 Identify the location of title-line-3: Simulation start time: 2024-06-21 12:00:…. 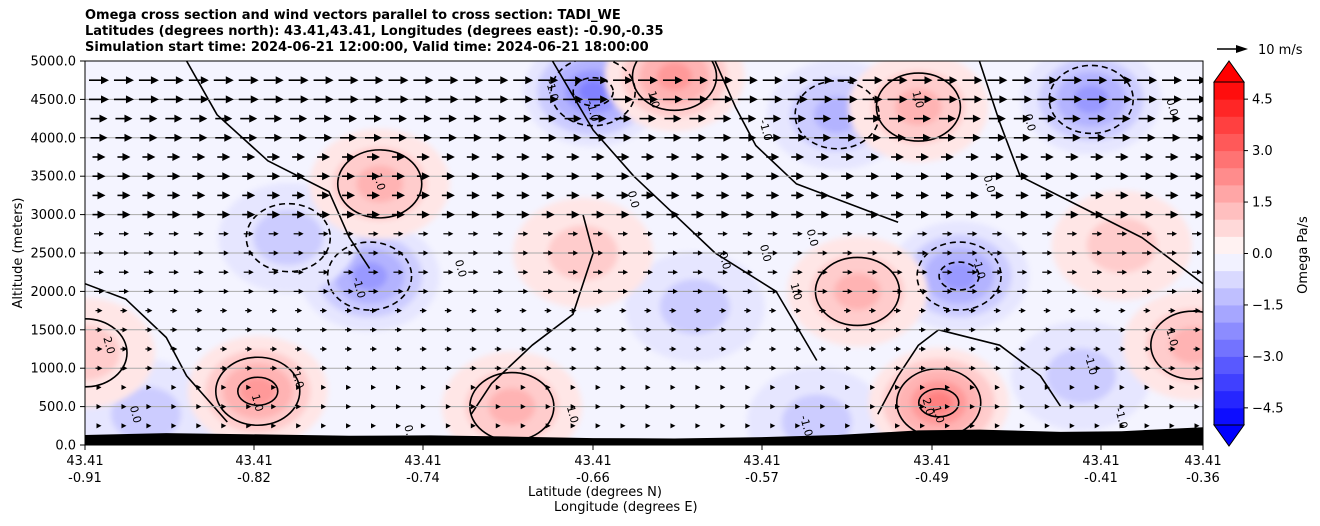
(367, 47).